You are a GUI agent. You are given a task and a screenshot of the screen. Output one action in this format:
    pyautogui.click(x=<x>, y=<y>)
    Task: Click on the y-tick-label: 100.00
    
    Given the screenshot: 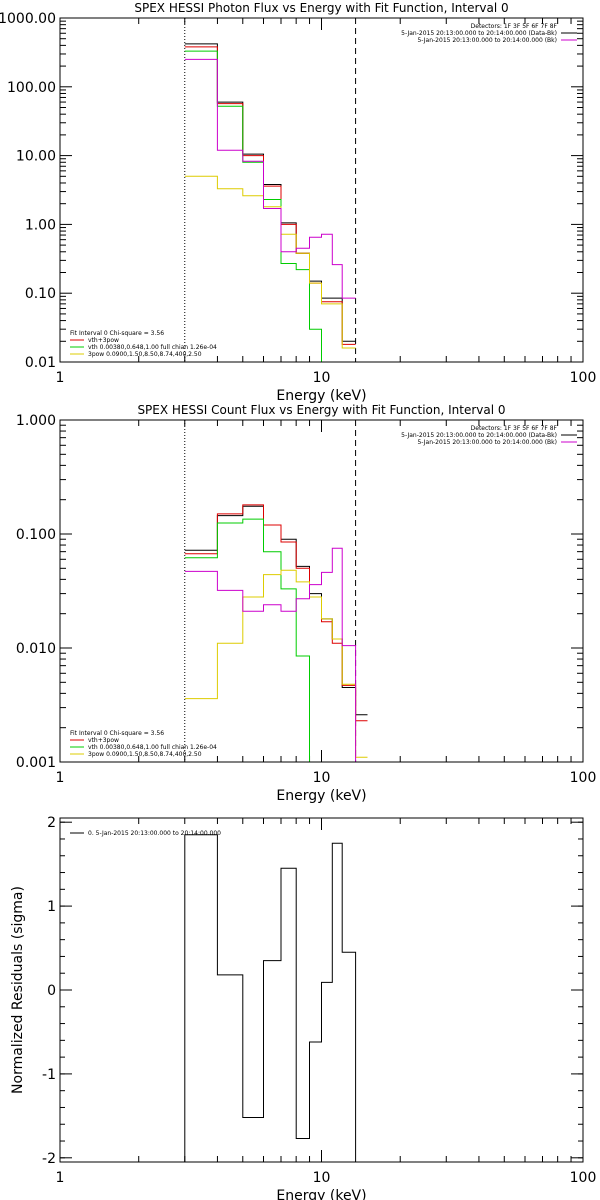 What is the action you would take?
    pyautogui.click(x=31, y=88)
    